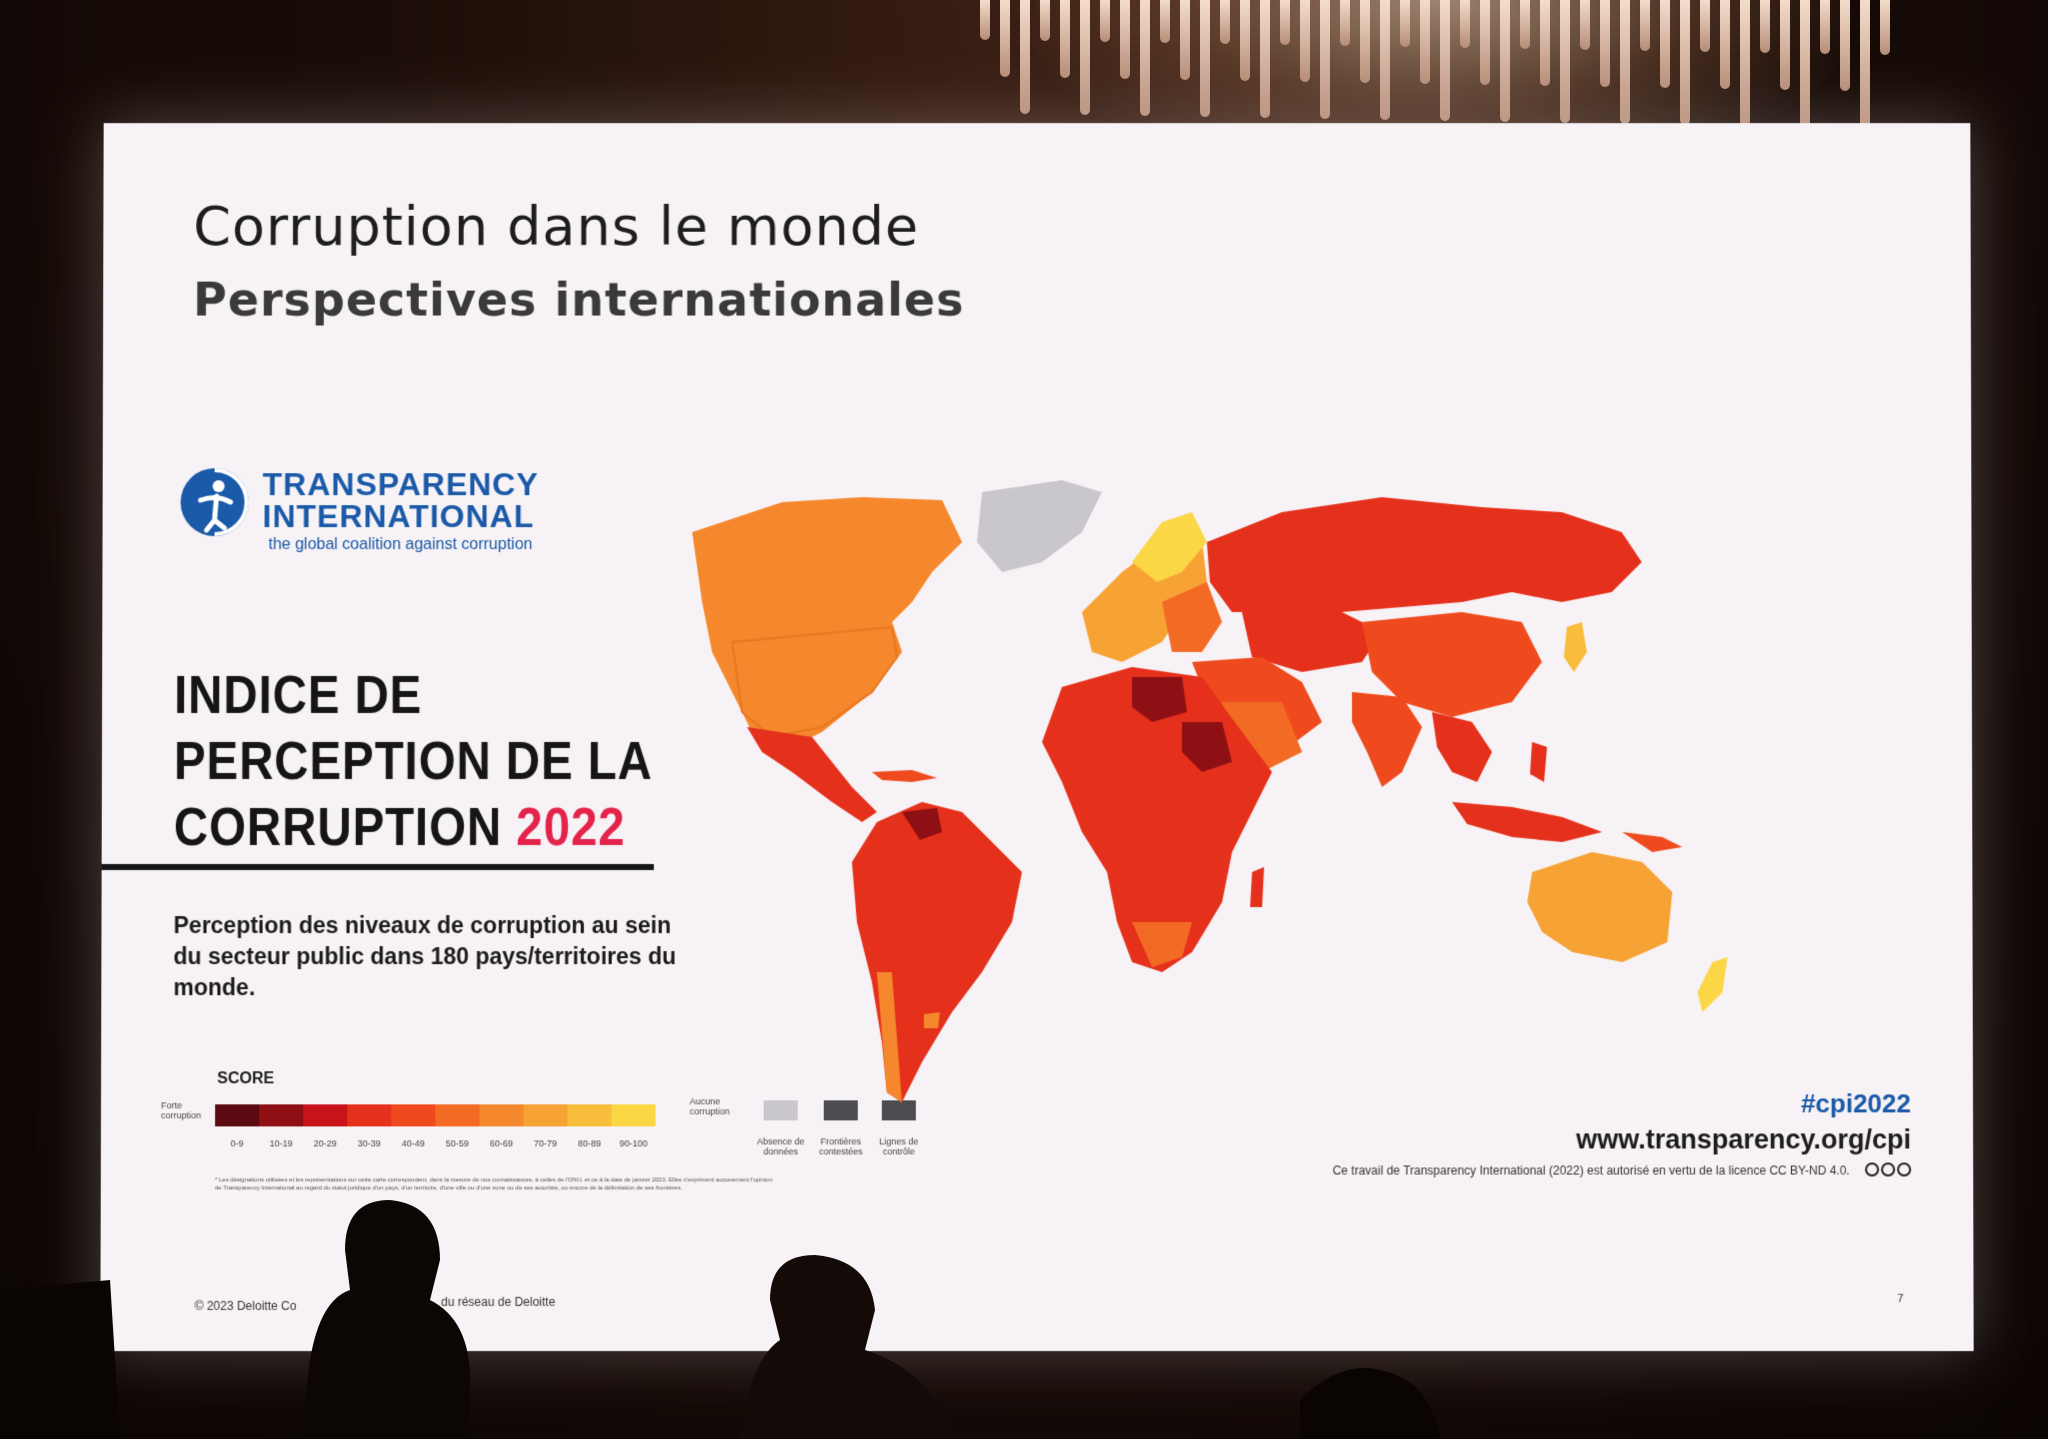 This screenshot has height=1439, width=2048. What do you see at coordinates (413, 1143) in the screenshot?
I see `legend-range-label: 40-49` at bounding box center [413, 1143].